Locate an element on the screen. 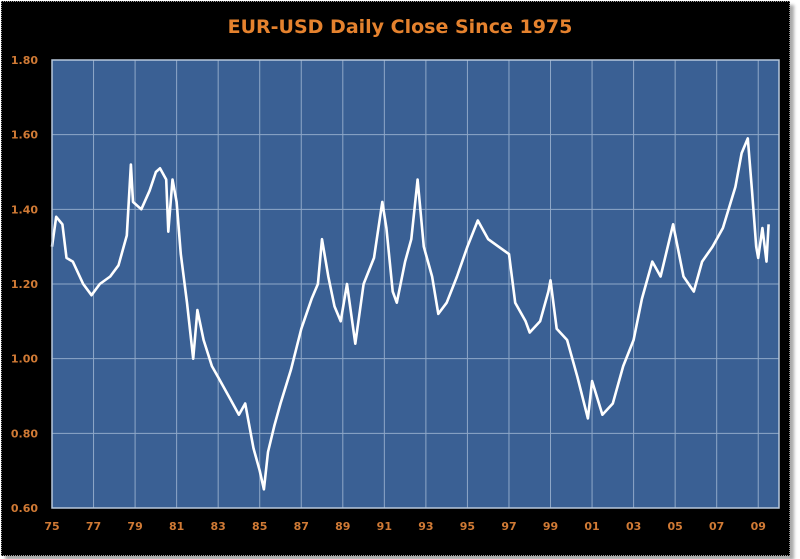 The width and height of the screenshot is (800, 559). y-axis-ticks: 1.80 1.60 1.40 1.20 1.00 0.80 0.60 is located at coordinates (24, 284).